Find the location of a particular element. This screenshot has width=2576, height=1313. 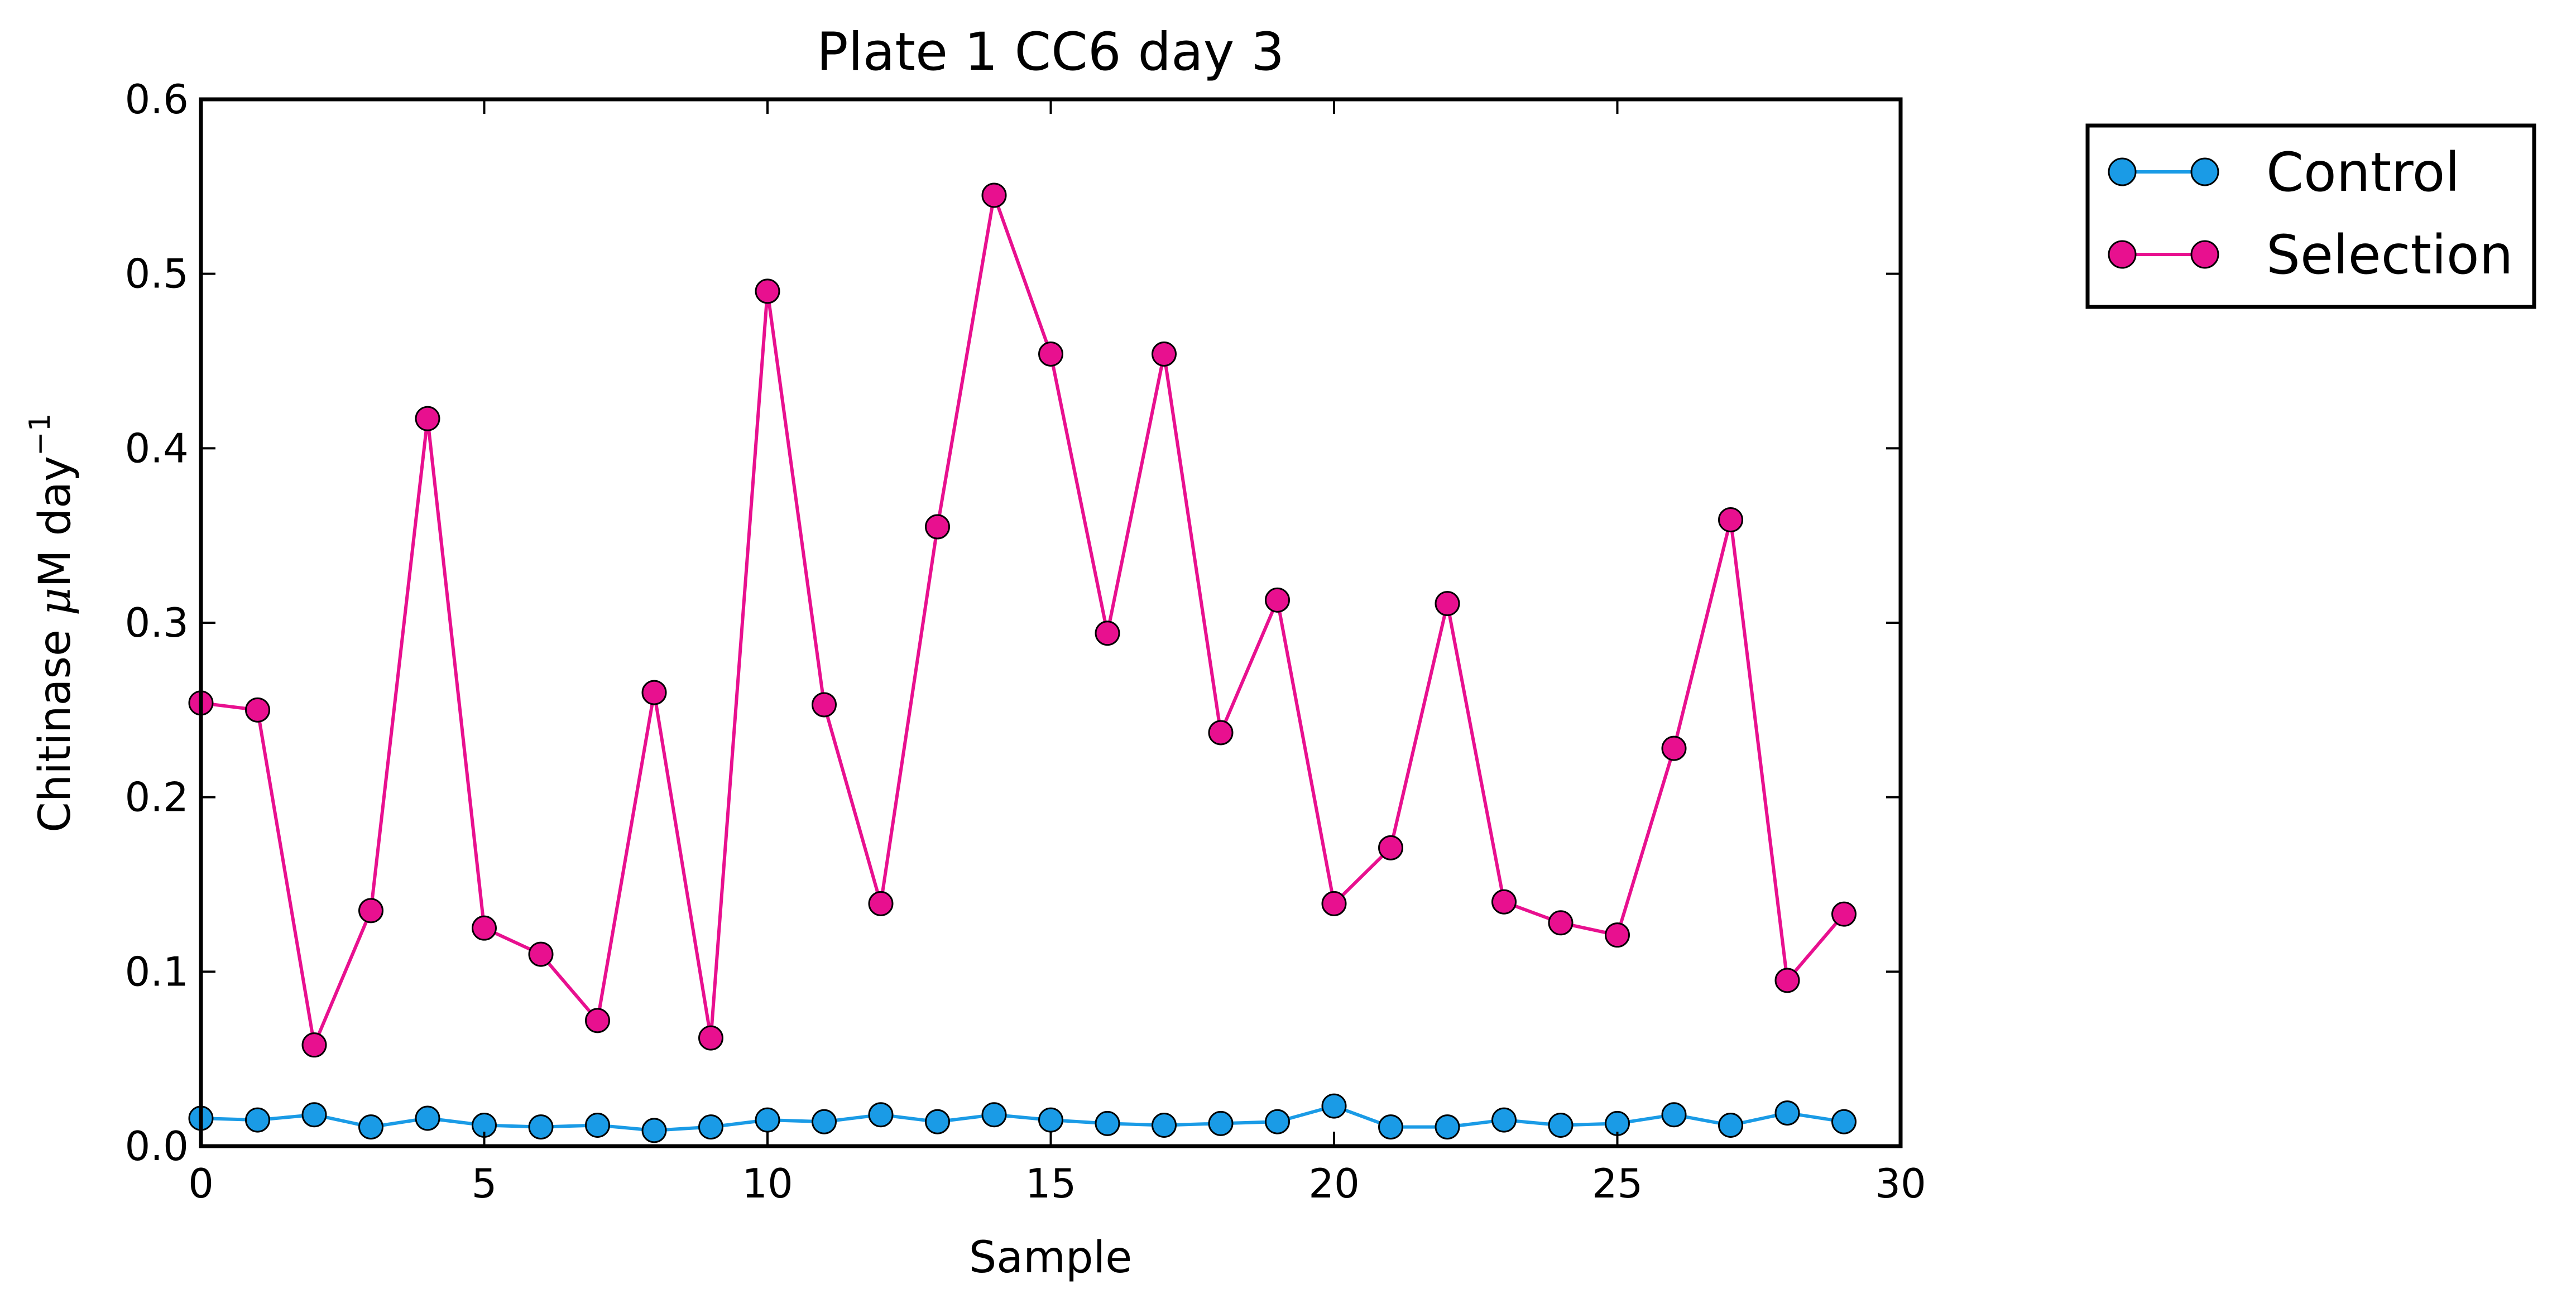

y-axis-label-unit: M day is located at coordinates (55, 522).